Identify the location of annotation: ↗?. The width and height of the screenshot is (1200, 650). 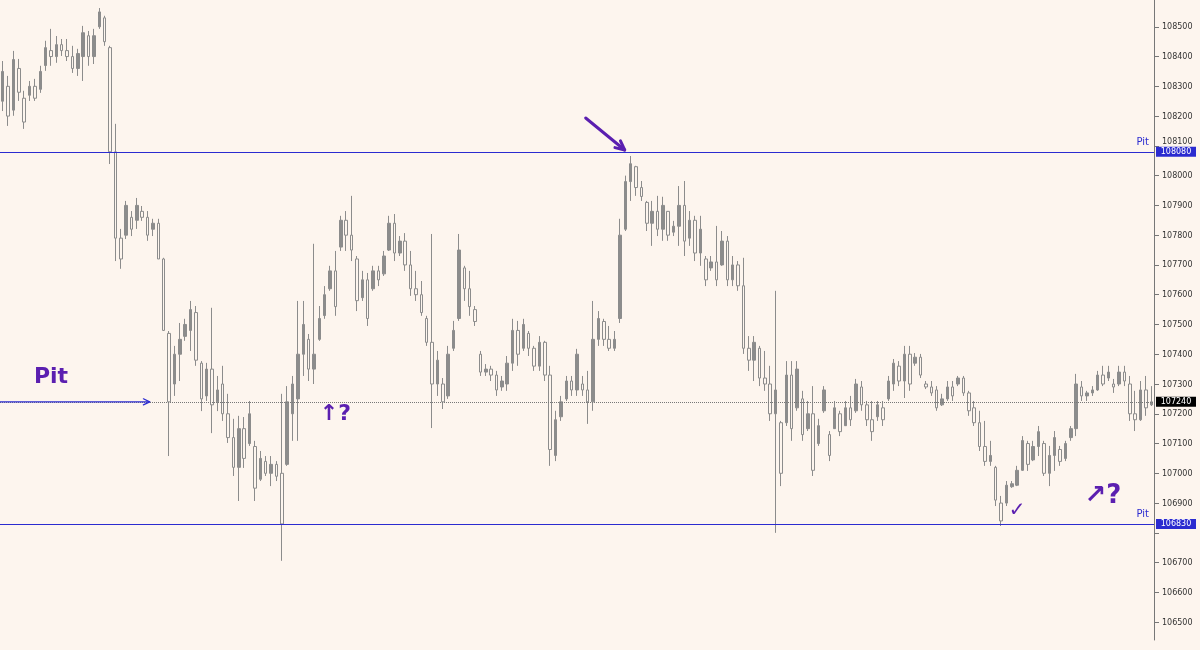
(1103, 494).